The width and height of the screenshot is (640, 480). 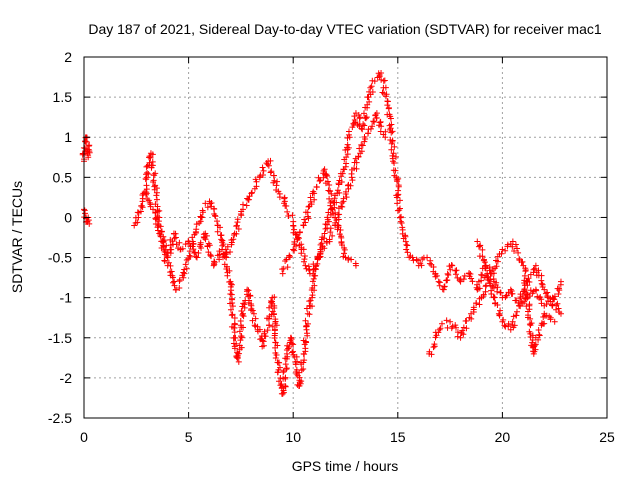 What do you see at coordinates (60, 258) in the screenshot?
I see `y-tick-label: -0.5` at bounding box center [60, 258].